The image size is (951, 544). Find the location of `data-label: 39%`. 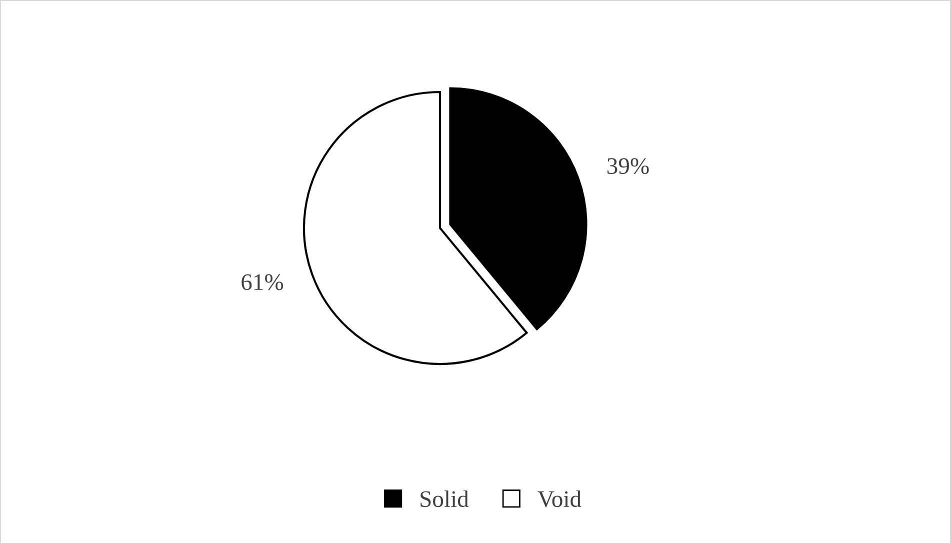

data-label: 39% is located at coordinates (628, 166).